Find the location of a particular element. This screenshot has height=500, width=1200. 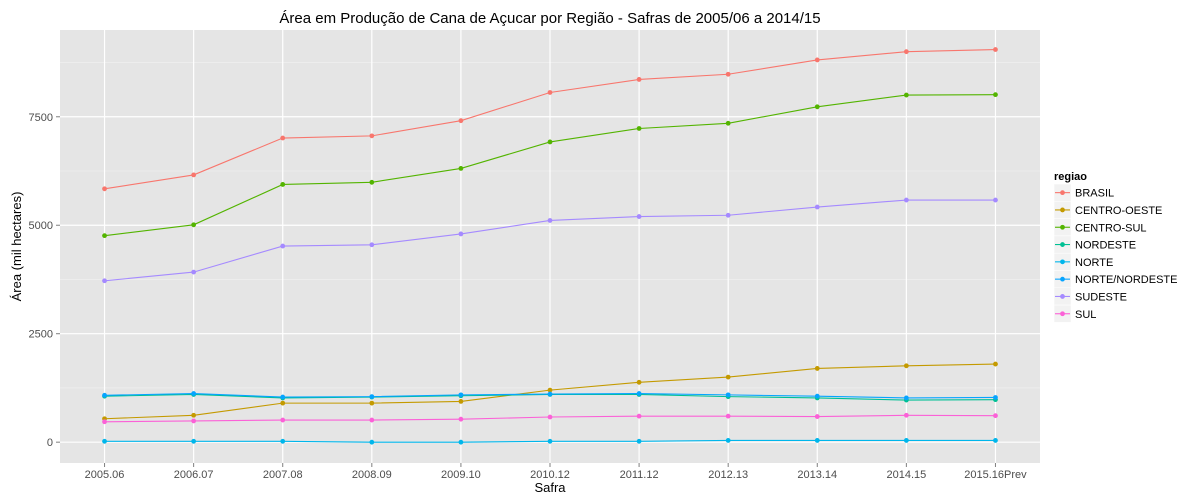

legend-label: NORDESTE is located at coordinates (1105, 246).